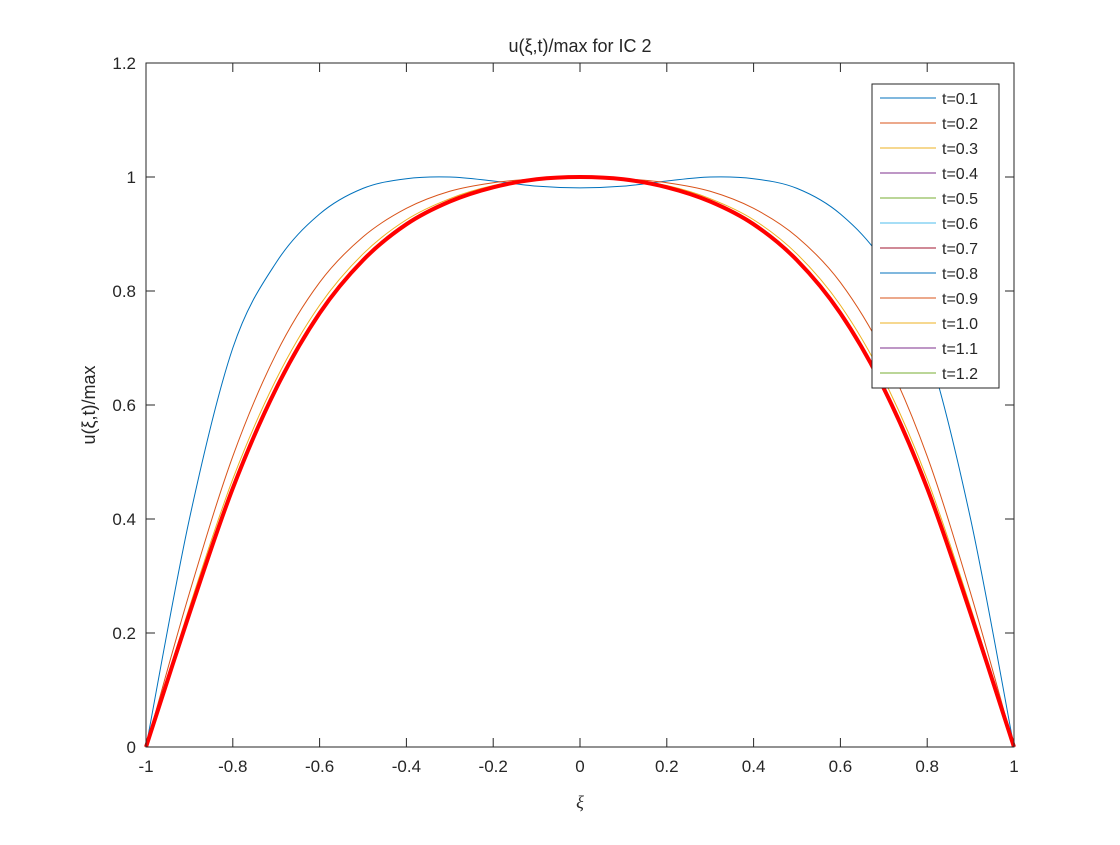 The width and height of the screenshot is (1120, 845). Describe the element at coordinates (667, 766) in the screenshot. I see `x-tick-label: 0.2` at that location.